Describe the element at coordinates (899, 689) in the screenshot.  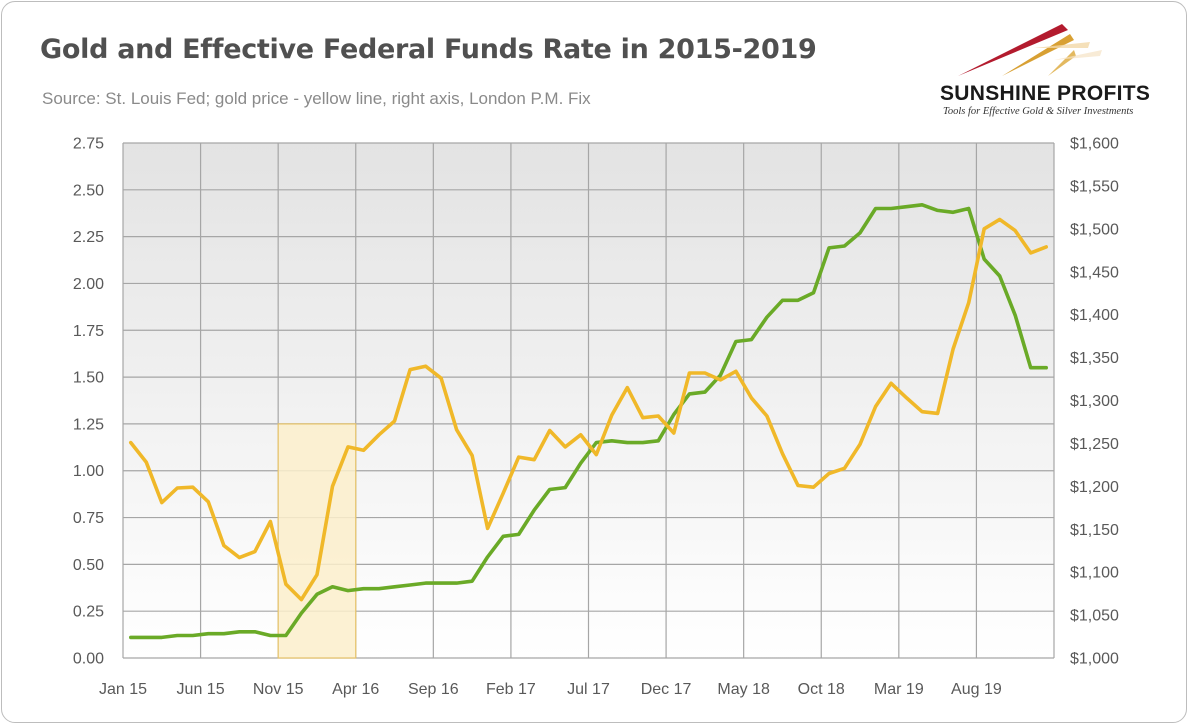
I see `x-tick-label: Mar 19` at that location.